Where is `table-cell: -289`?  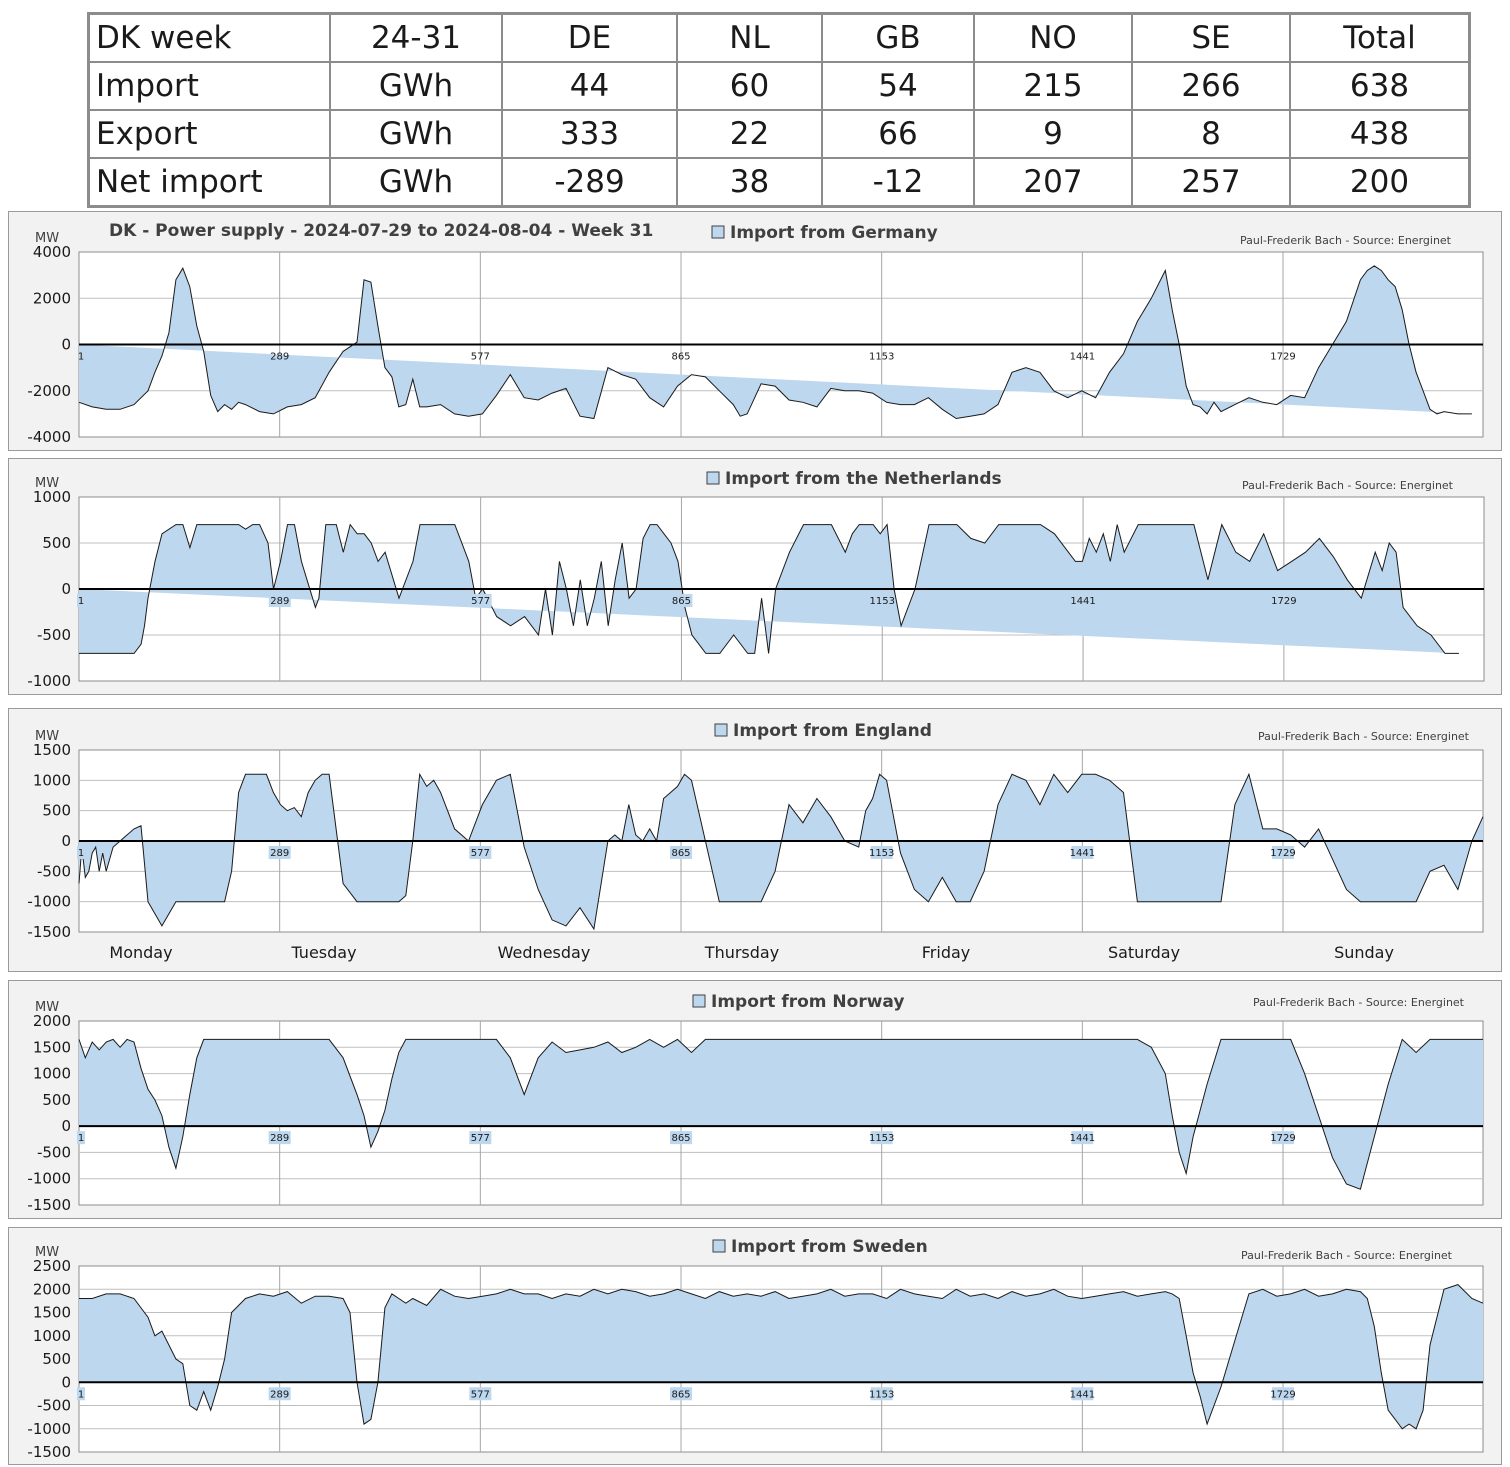 table-cell: -289 is located at coordinates (589, 182).